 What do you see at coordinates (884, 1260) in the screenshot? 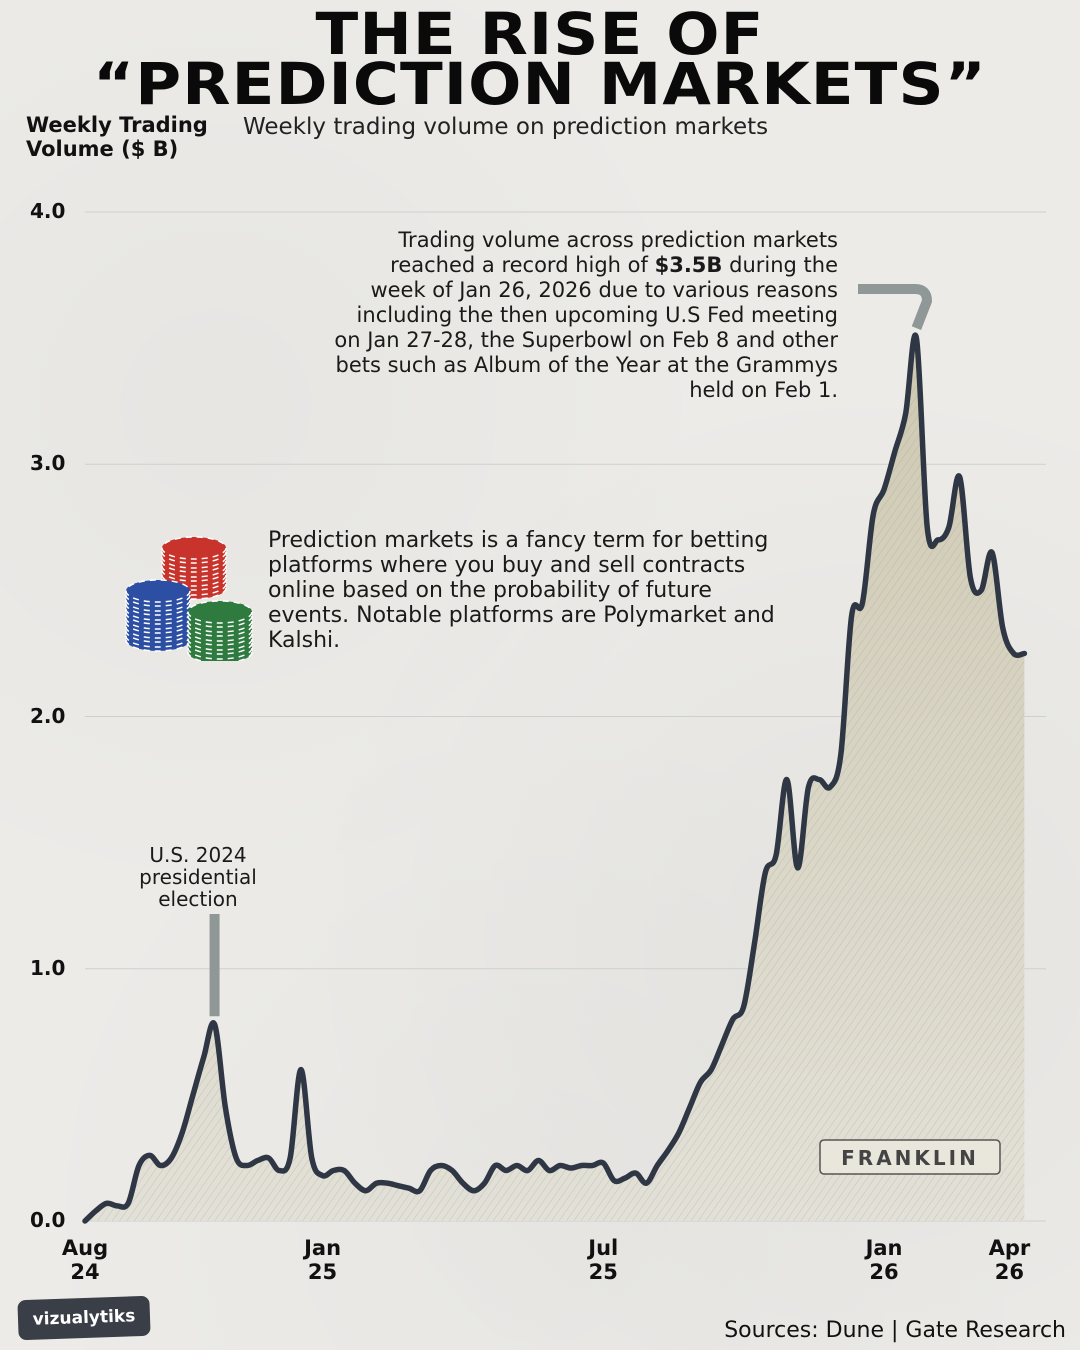
I see `x-tick-3: Jan 26` at bounding box center [884, 1260].